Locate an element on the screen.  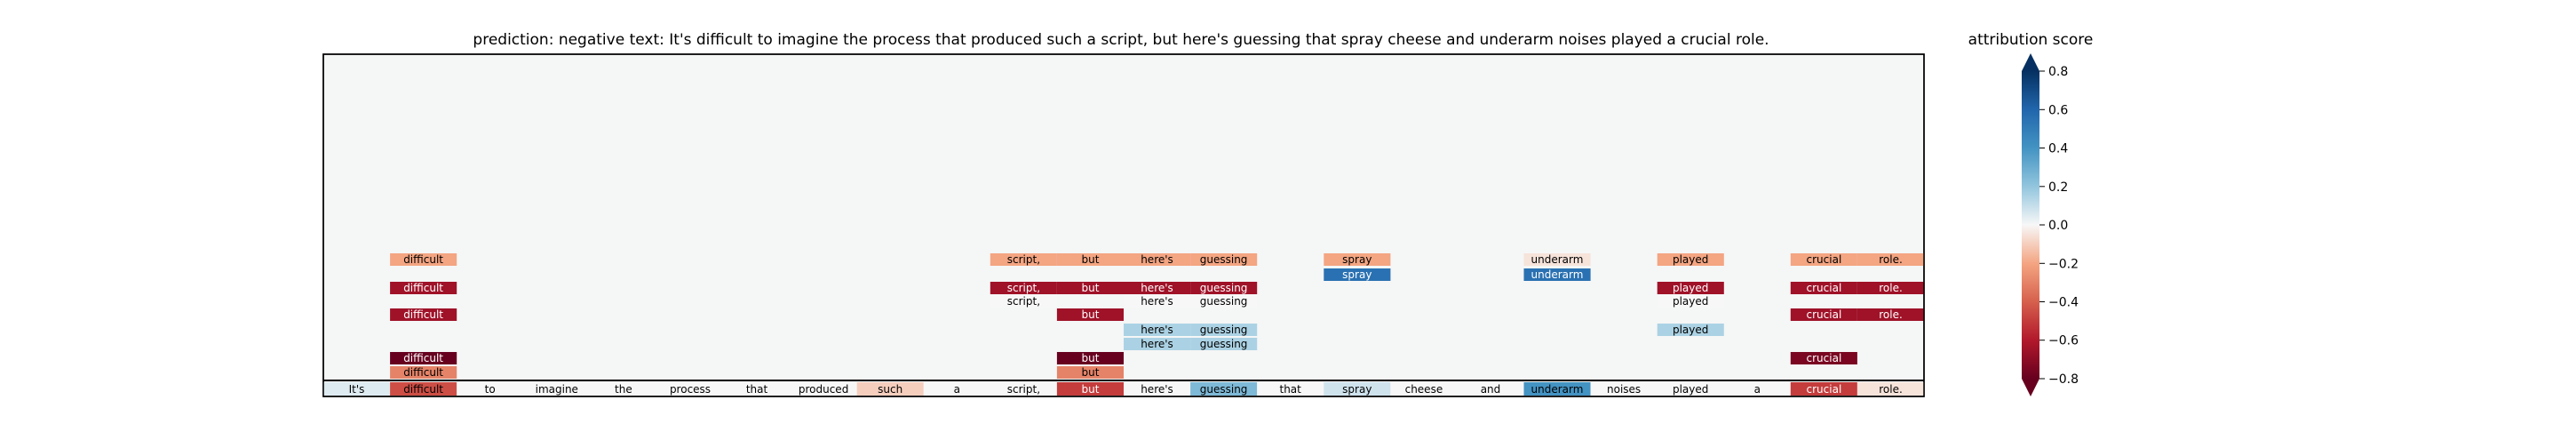
colorbar-tick-label: 0.2 is located at coordinates (2058, 187).